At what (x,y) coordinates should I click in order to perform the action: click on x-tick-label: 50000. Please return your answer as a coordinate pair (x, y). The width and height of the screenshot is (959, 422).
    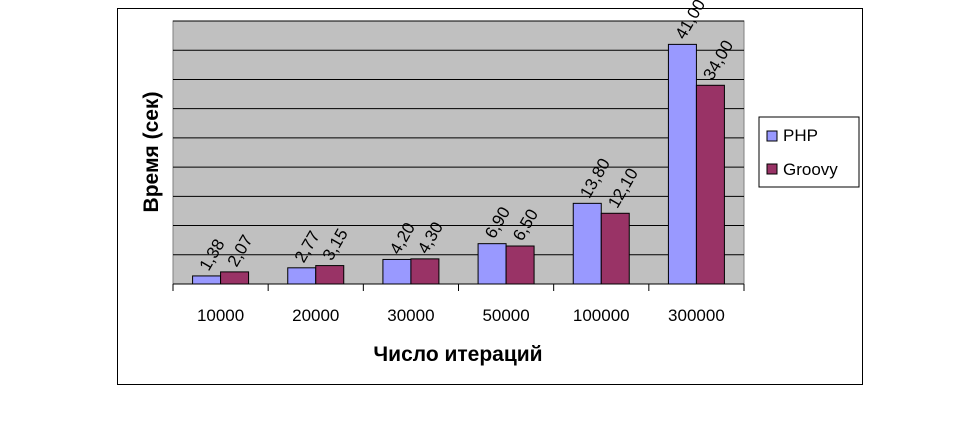
    Looking at the image, I should click on (505, 315).